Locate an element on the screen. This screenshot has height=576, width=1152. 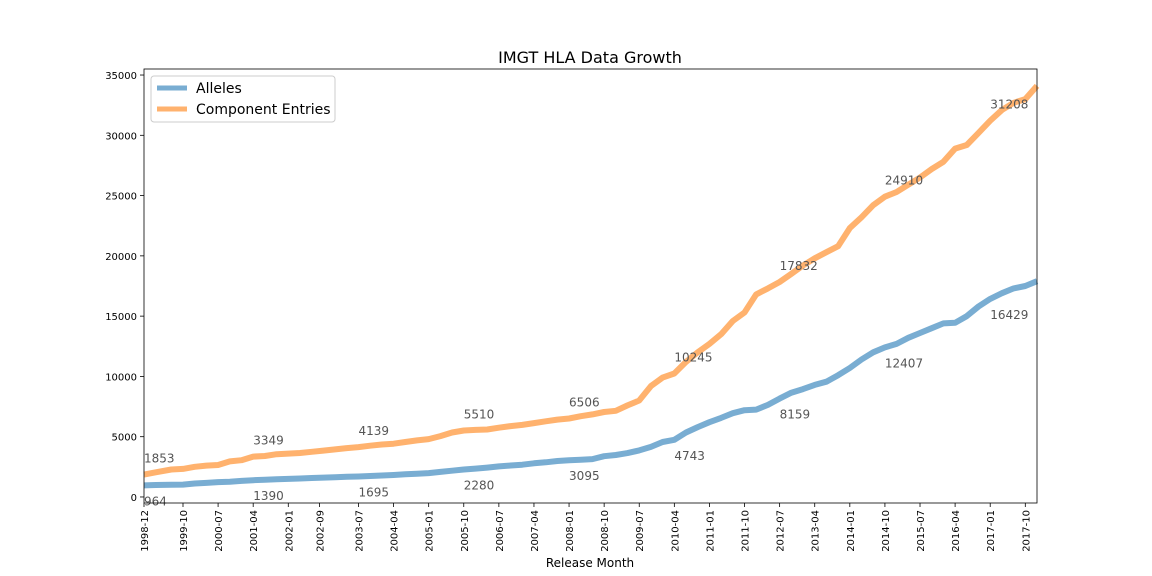
x-tick-label: 2005-01 is located at coordinates (430, 531).